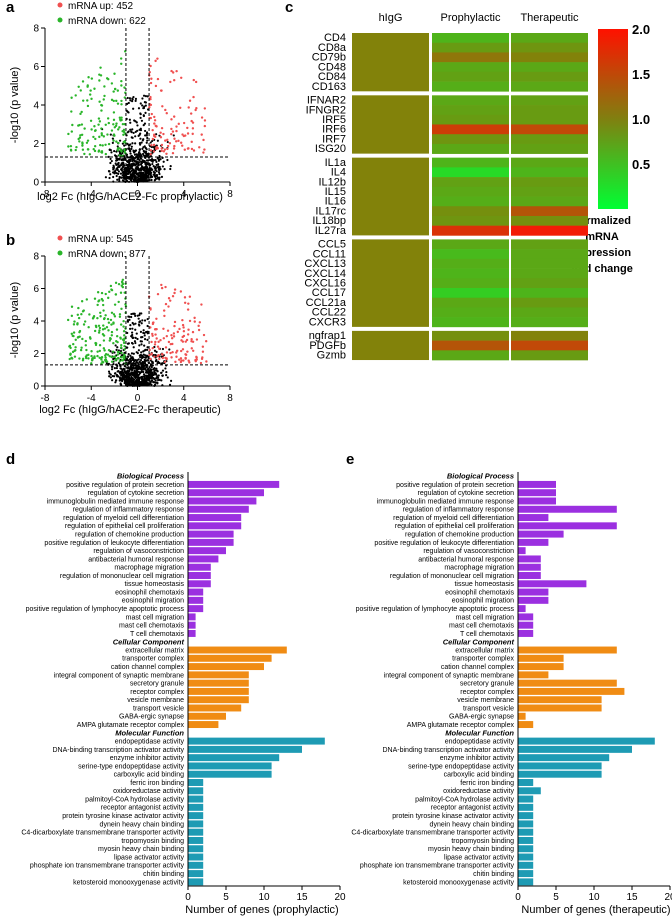 This screenshot has width=672, height=918. I want to click on colorbar-tick-label: 0.5, so click(641, 164).